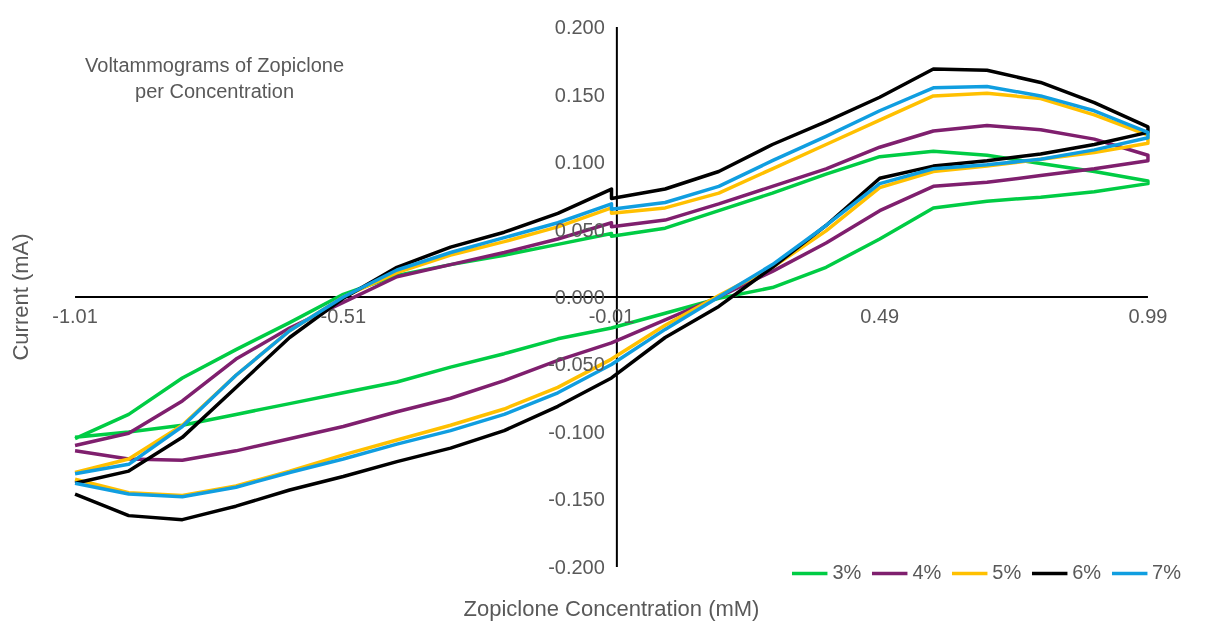 The width and height of the screenshot is (1212, 642). Describe the element at coordinates (1148, 316) in the screenshot. I see `x-tick-label: 0.99` at that location.